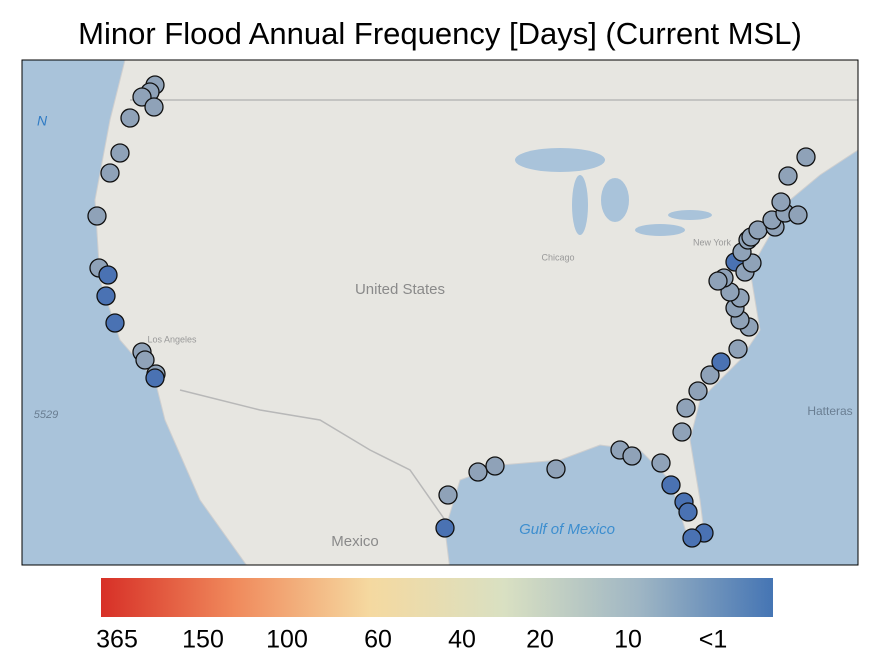  What do you see at coordinates (46, 415) in the screenshot?
I see `map-label: 5529` at bounding box center [46, 415].